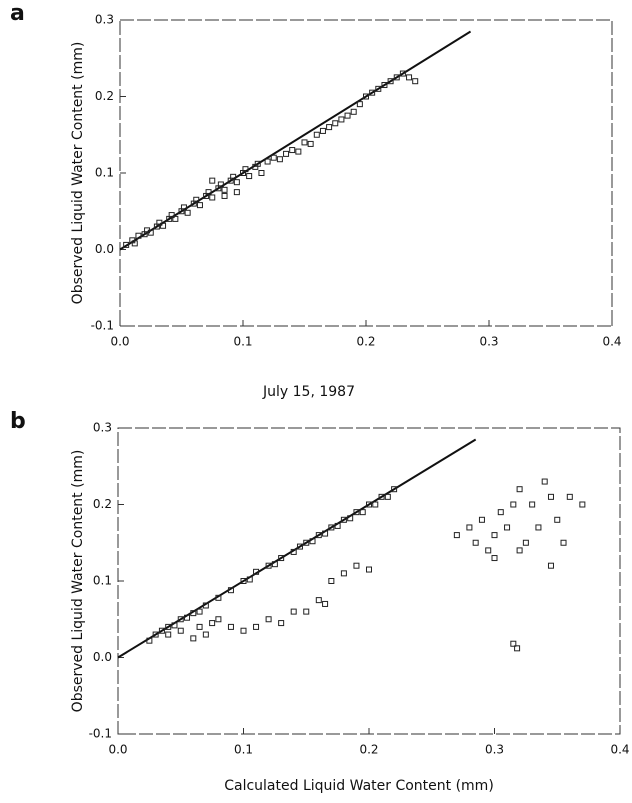  I want to click on y-tick-label: 0.2, so click(104, 96).